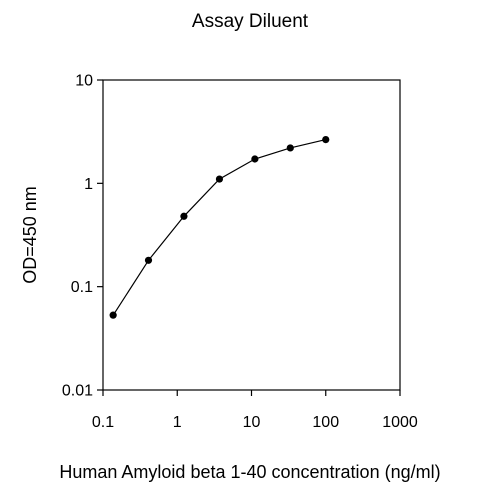  I want to click on y-axis-label: OD=450 nm, so click(30, 235).